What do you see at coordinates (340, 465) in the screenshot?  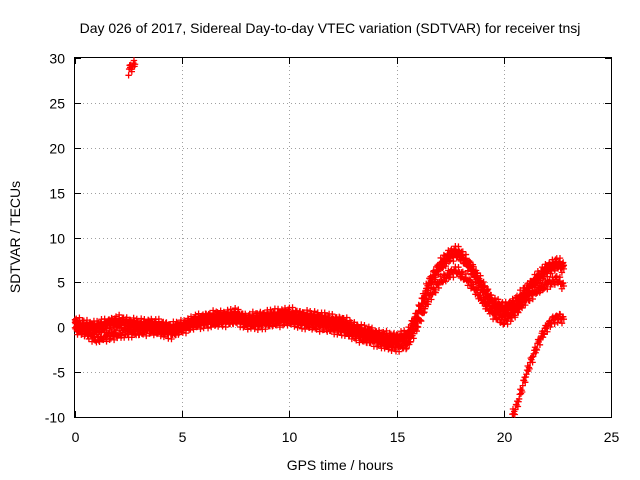 I see `x-axis-label: GPS time / hours` at bounding box center [340, 465].